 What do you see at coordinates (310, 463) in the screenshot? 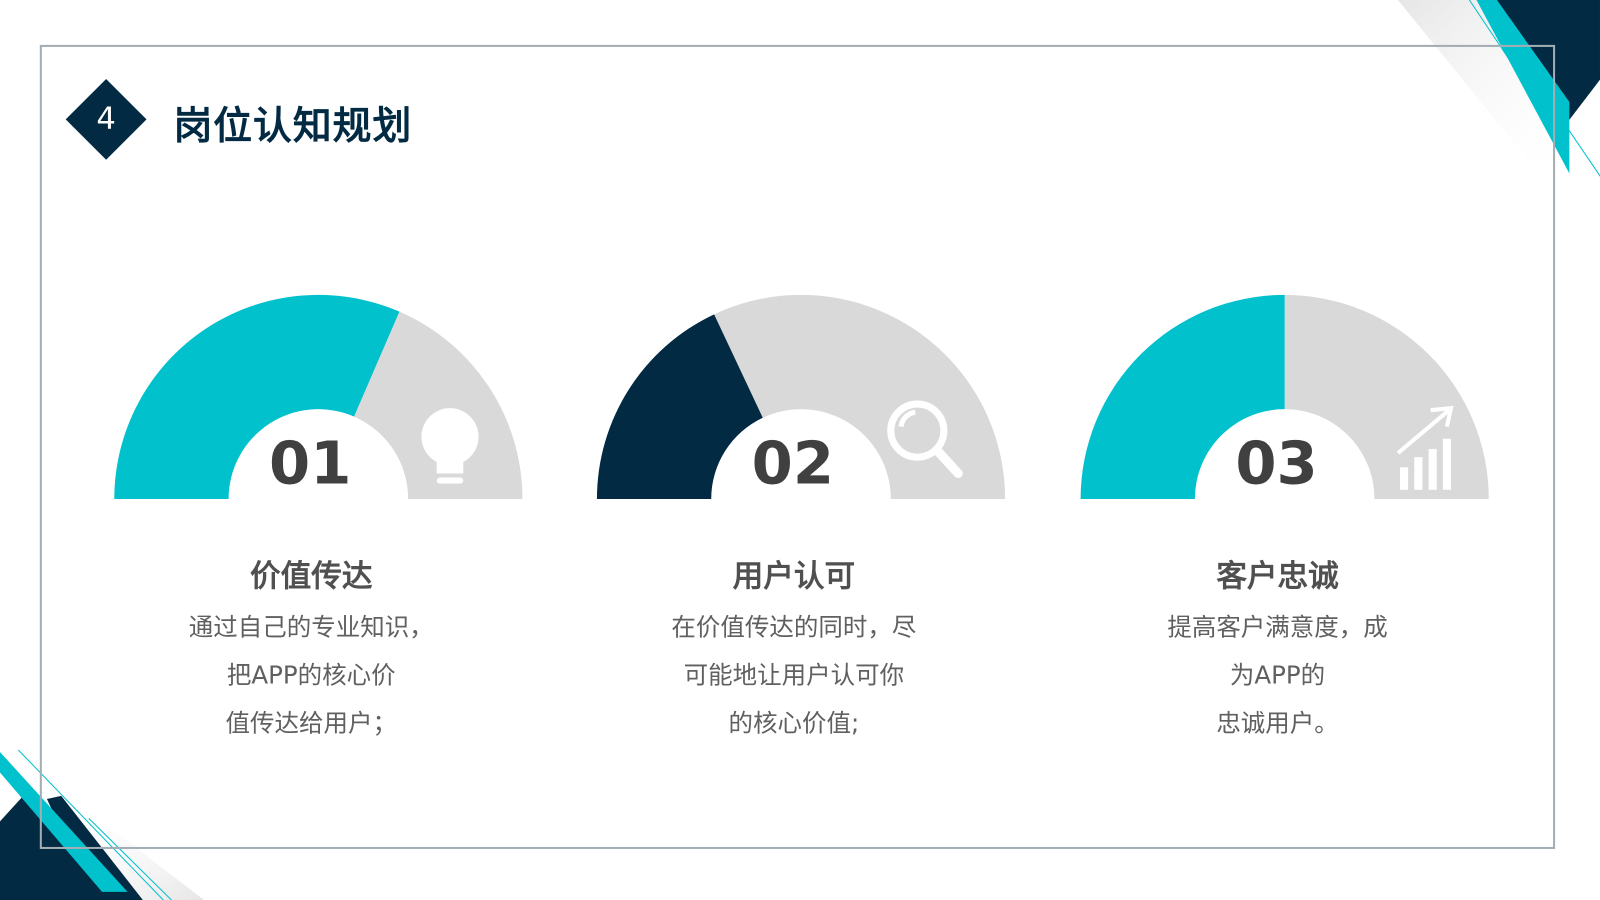
I see `gauge-number: 01` at bounding box center [310, 463].